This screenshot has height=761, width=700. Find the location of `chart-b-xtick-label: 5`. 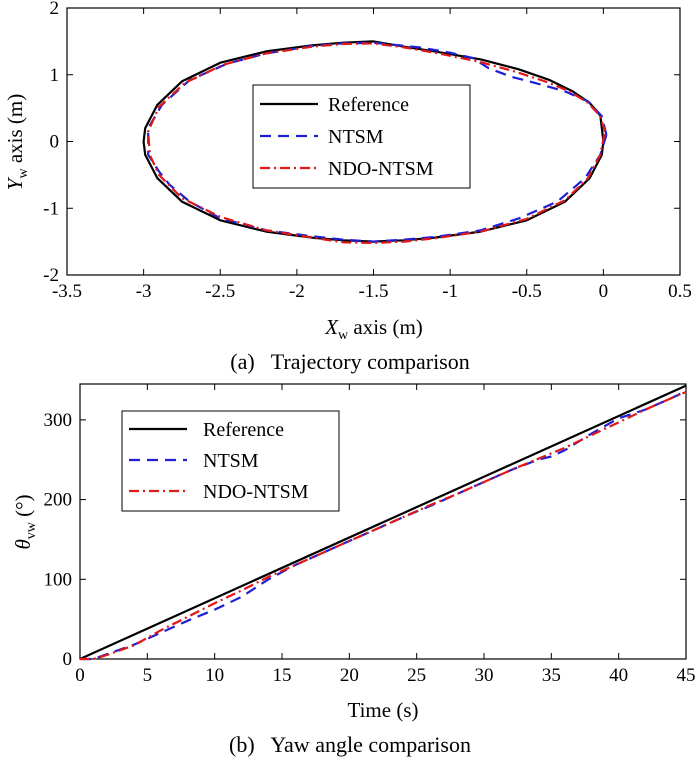

chart-b-xtick-label: 5 is located at coordinates (148, 675).